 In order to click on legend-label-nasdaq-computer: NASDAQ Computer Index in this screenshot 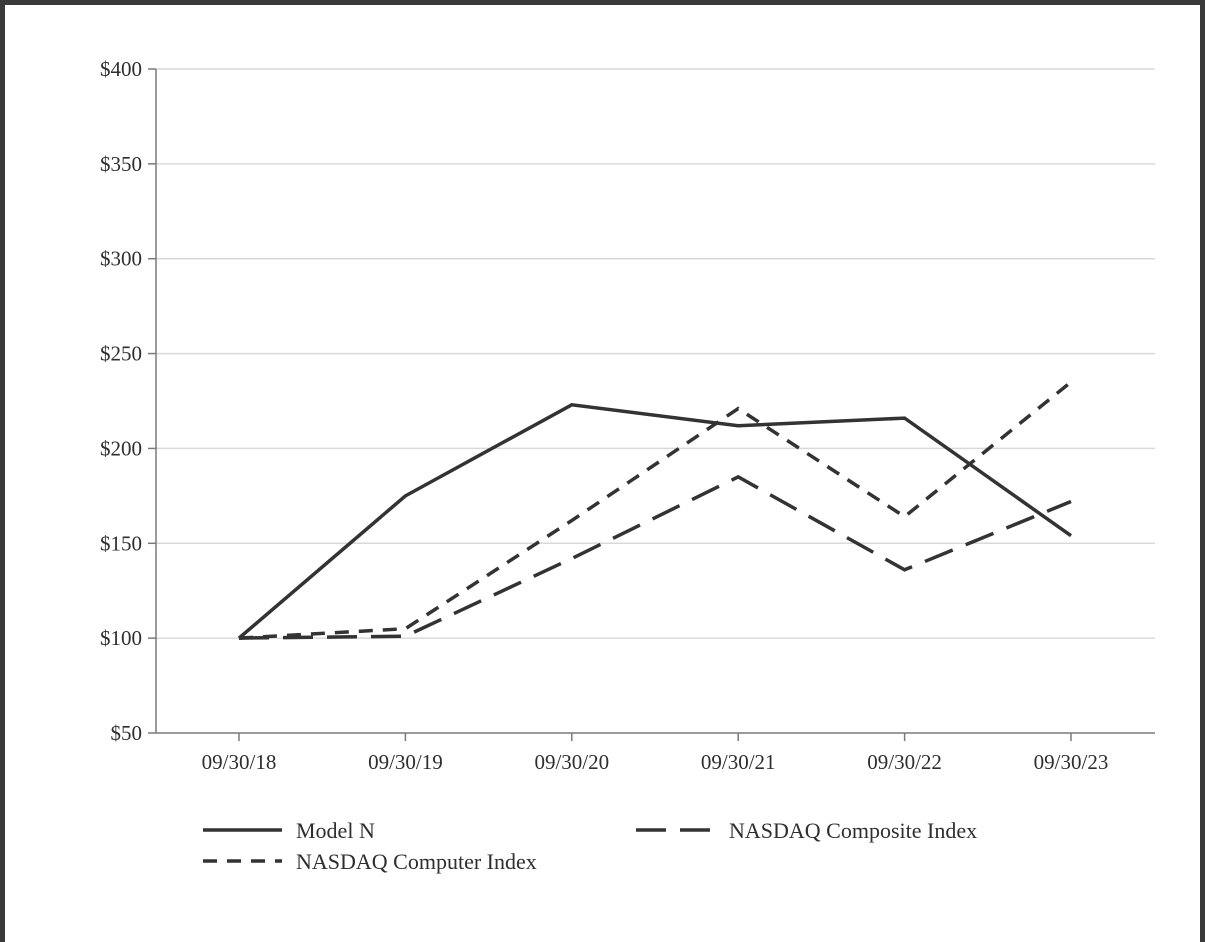, I will do `click(416, 861)`.